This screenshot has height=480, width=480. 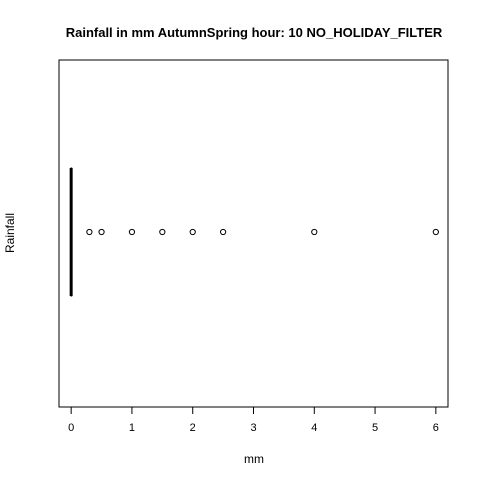 I want to click on x-tick-label: 1, so click(x=132, y=428).